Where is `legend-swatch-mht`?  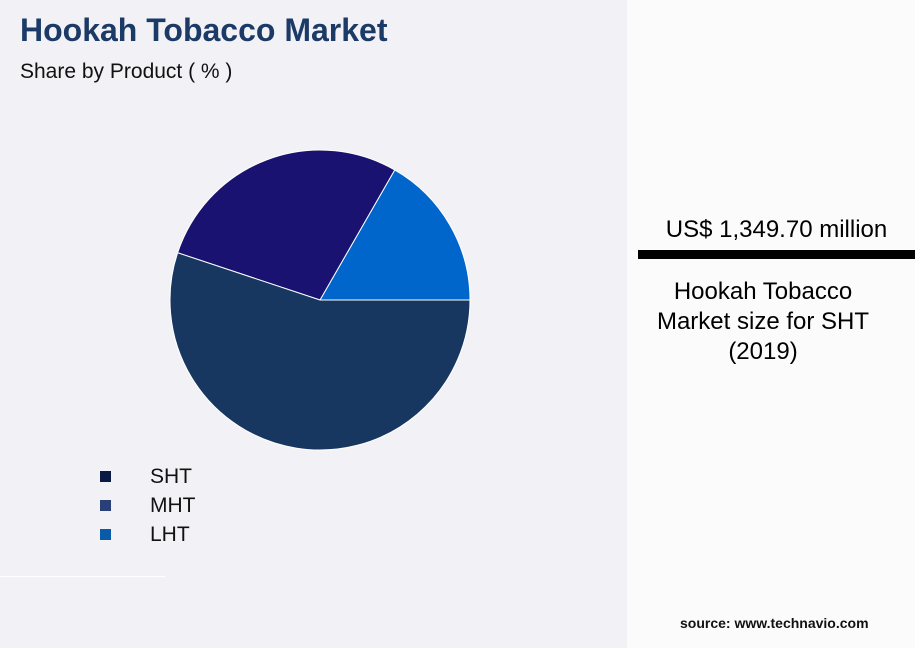 legend-swatch-mht is located at coordinates (105, 505).